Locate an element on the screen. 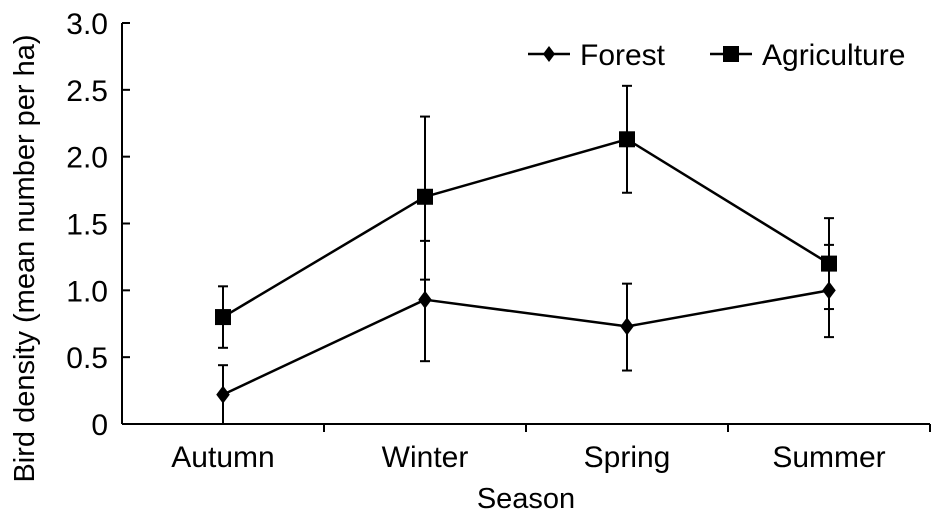  legend-item-forest: Forest is located at coordinates (597, 55).